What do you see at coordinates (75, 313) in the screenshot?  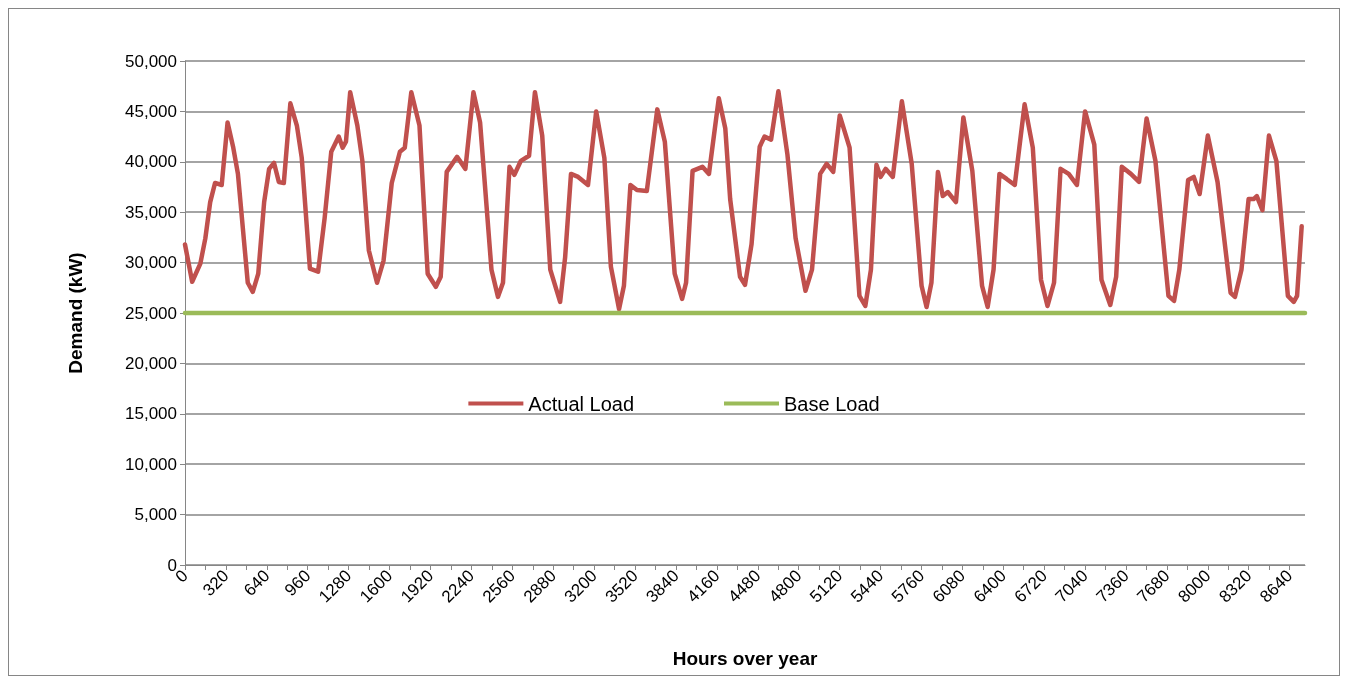 I see `y-axis-title: Demand (kW)` at bounding box center [75, 313].